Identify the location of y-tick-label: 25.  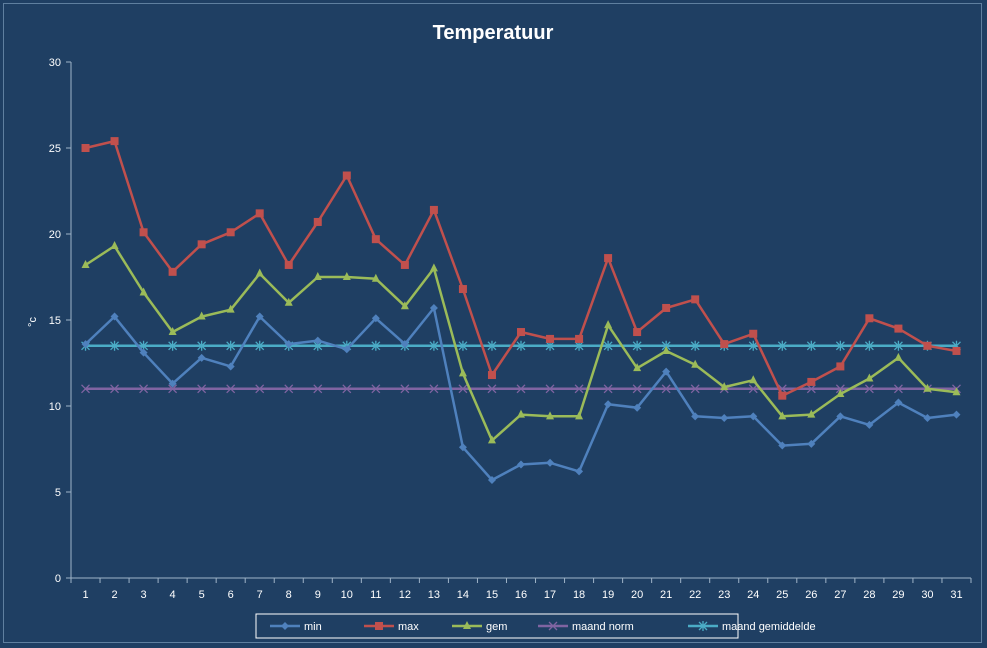
(55, 149).